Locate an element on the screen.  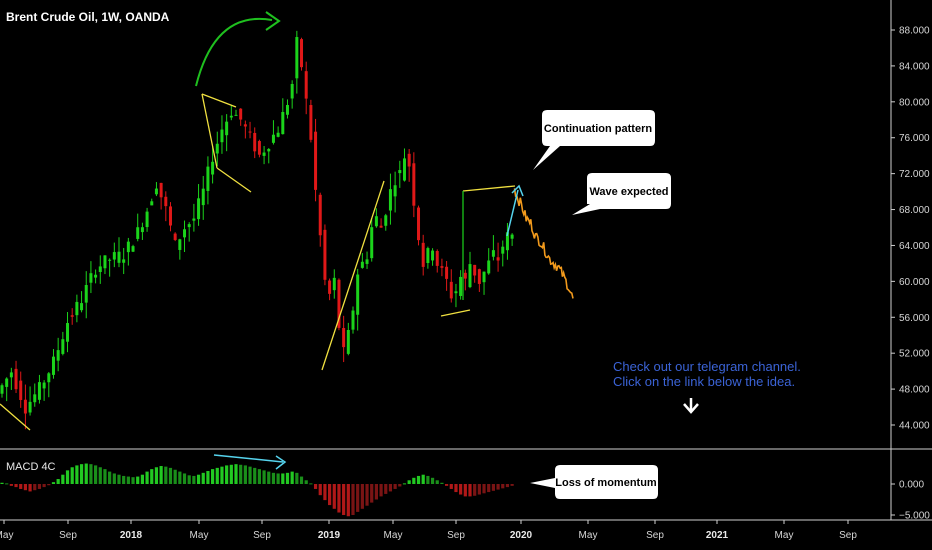
telegram-note-line2: Click on the link below the idea. is located at coordinates (704, 381).